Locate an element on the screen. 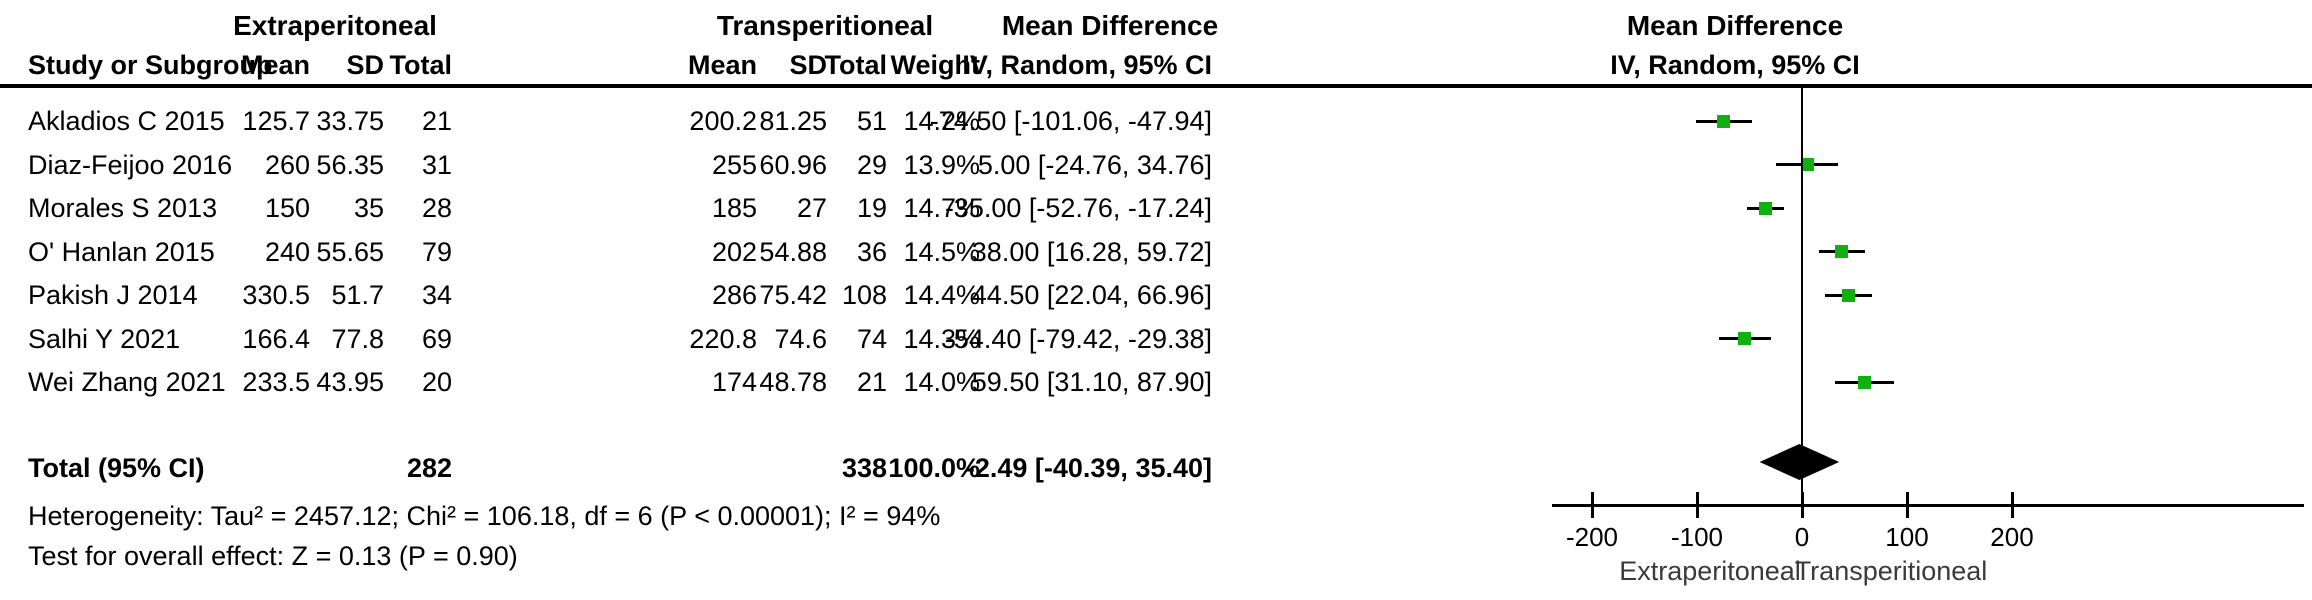  sd-transperitoneal: 48.78 is located at coordinates (793, 382).